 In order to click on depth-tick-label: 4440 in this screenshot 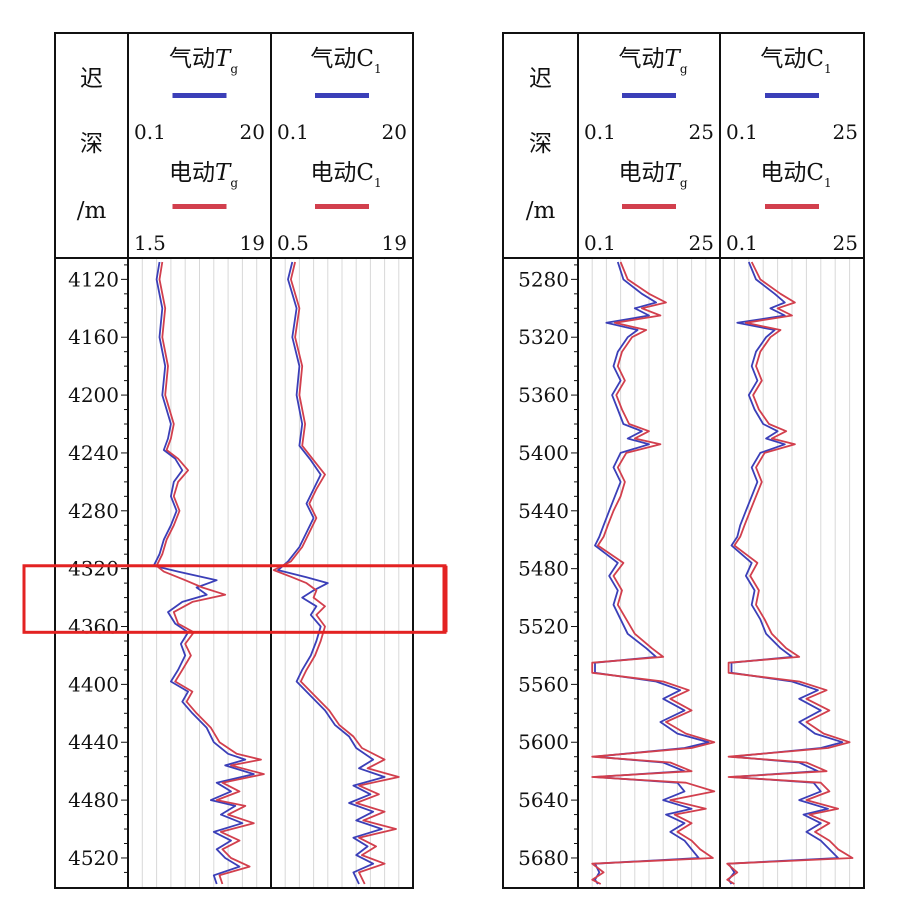, I will do `click(93, 742)`.